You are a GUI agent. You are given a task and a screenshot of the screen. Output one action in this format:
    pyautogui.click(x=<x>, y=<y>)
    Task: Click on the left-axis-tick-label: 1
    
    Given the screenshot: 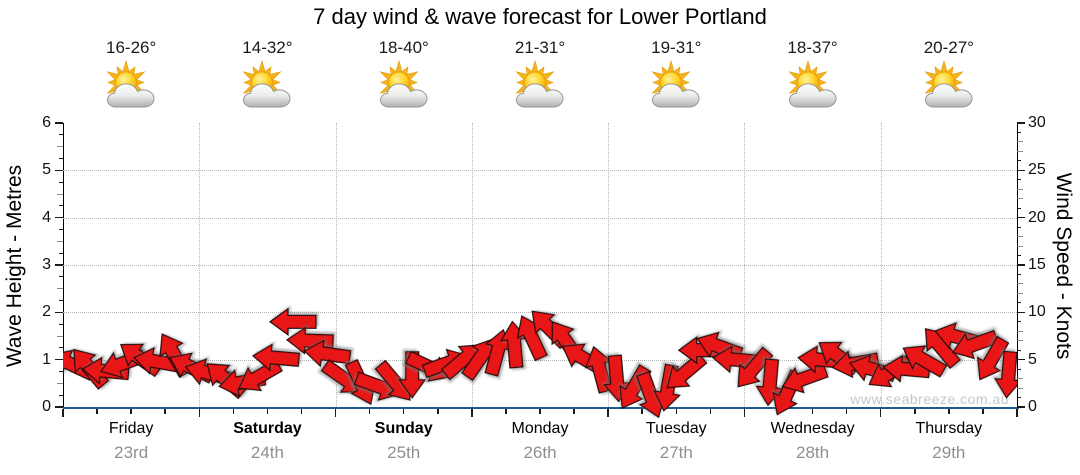 What is the action you would take?
    pyautogui.click(x=46, y=359)
    